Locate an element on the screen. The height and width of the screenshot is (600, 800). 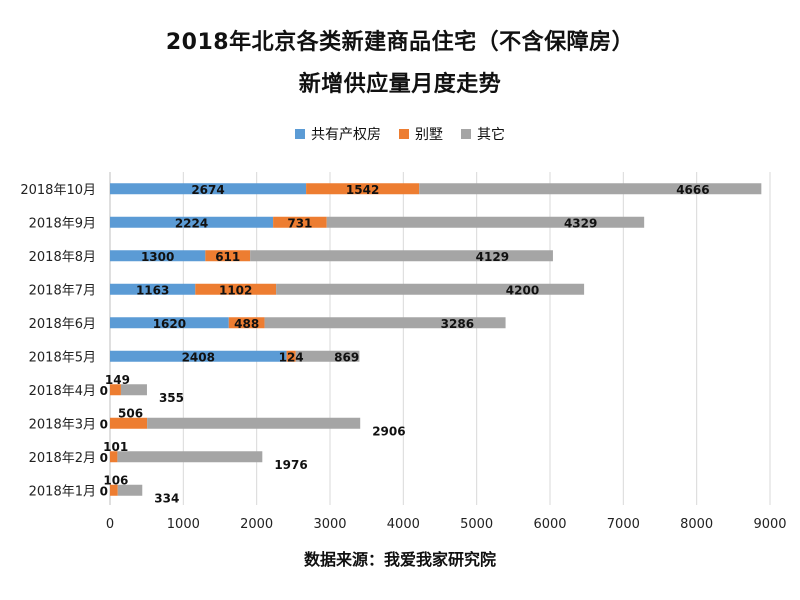
category-label: 2018年2月 is located at coordinates (62, 458).